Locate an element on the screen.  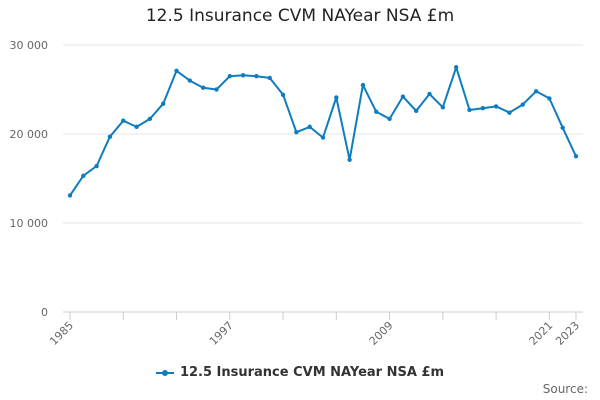
y-tick-label: 10 000 is located at coordinates (29, 223).